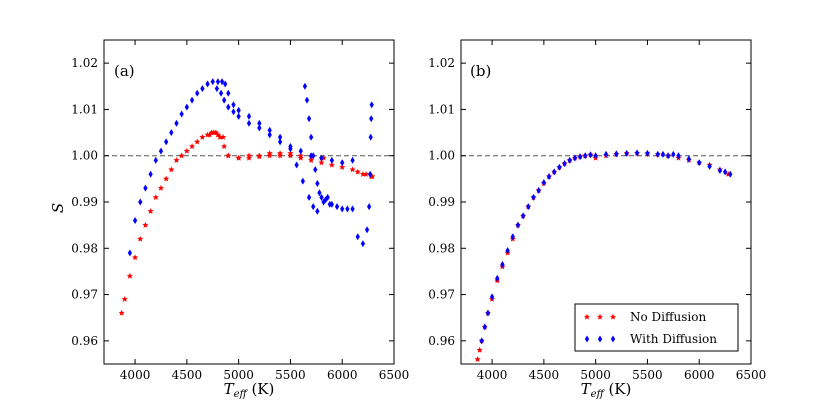 Image resolution: width=830 pixels, height=403 pixels. I want to click on legend: No Diffusion With Diffusion, so click(656, 327).